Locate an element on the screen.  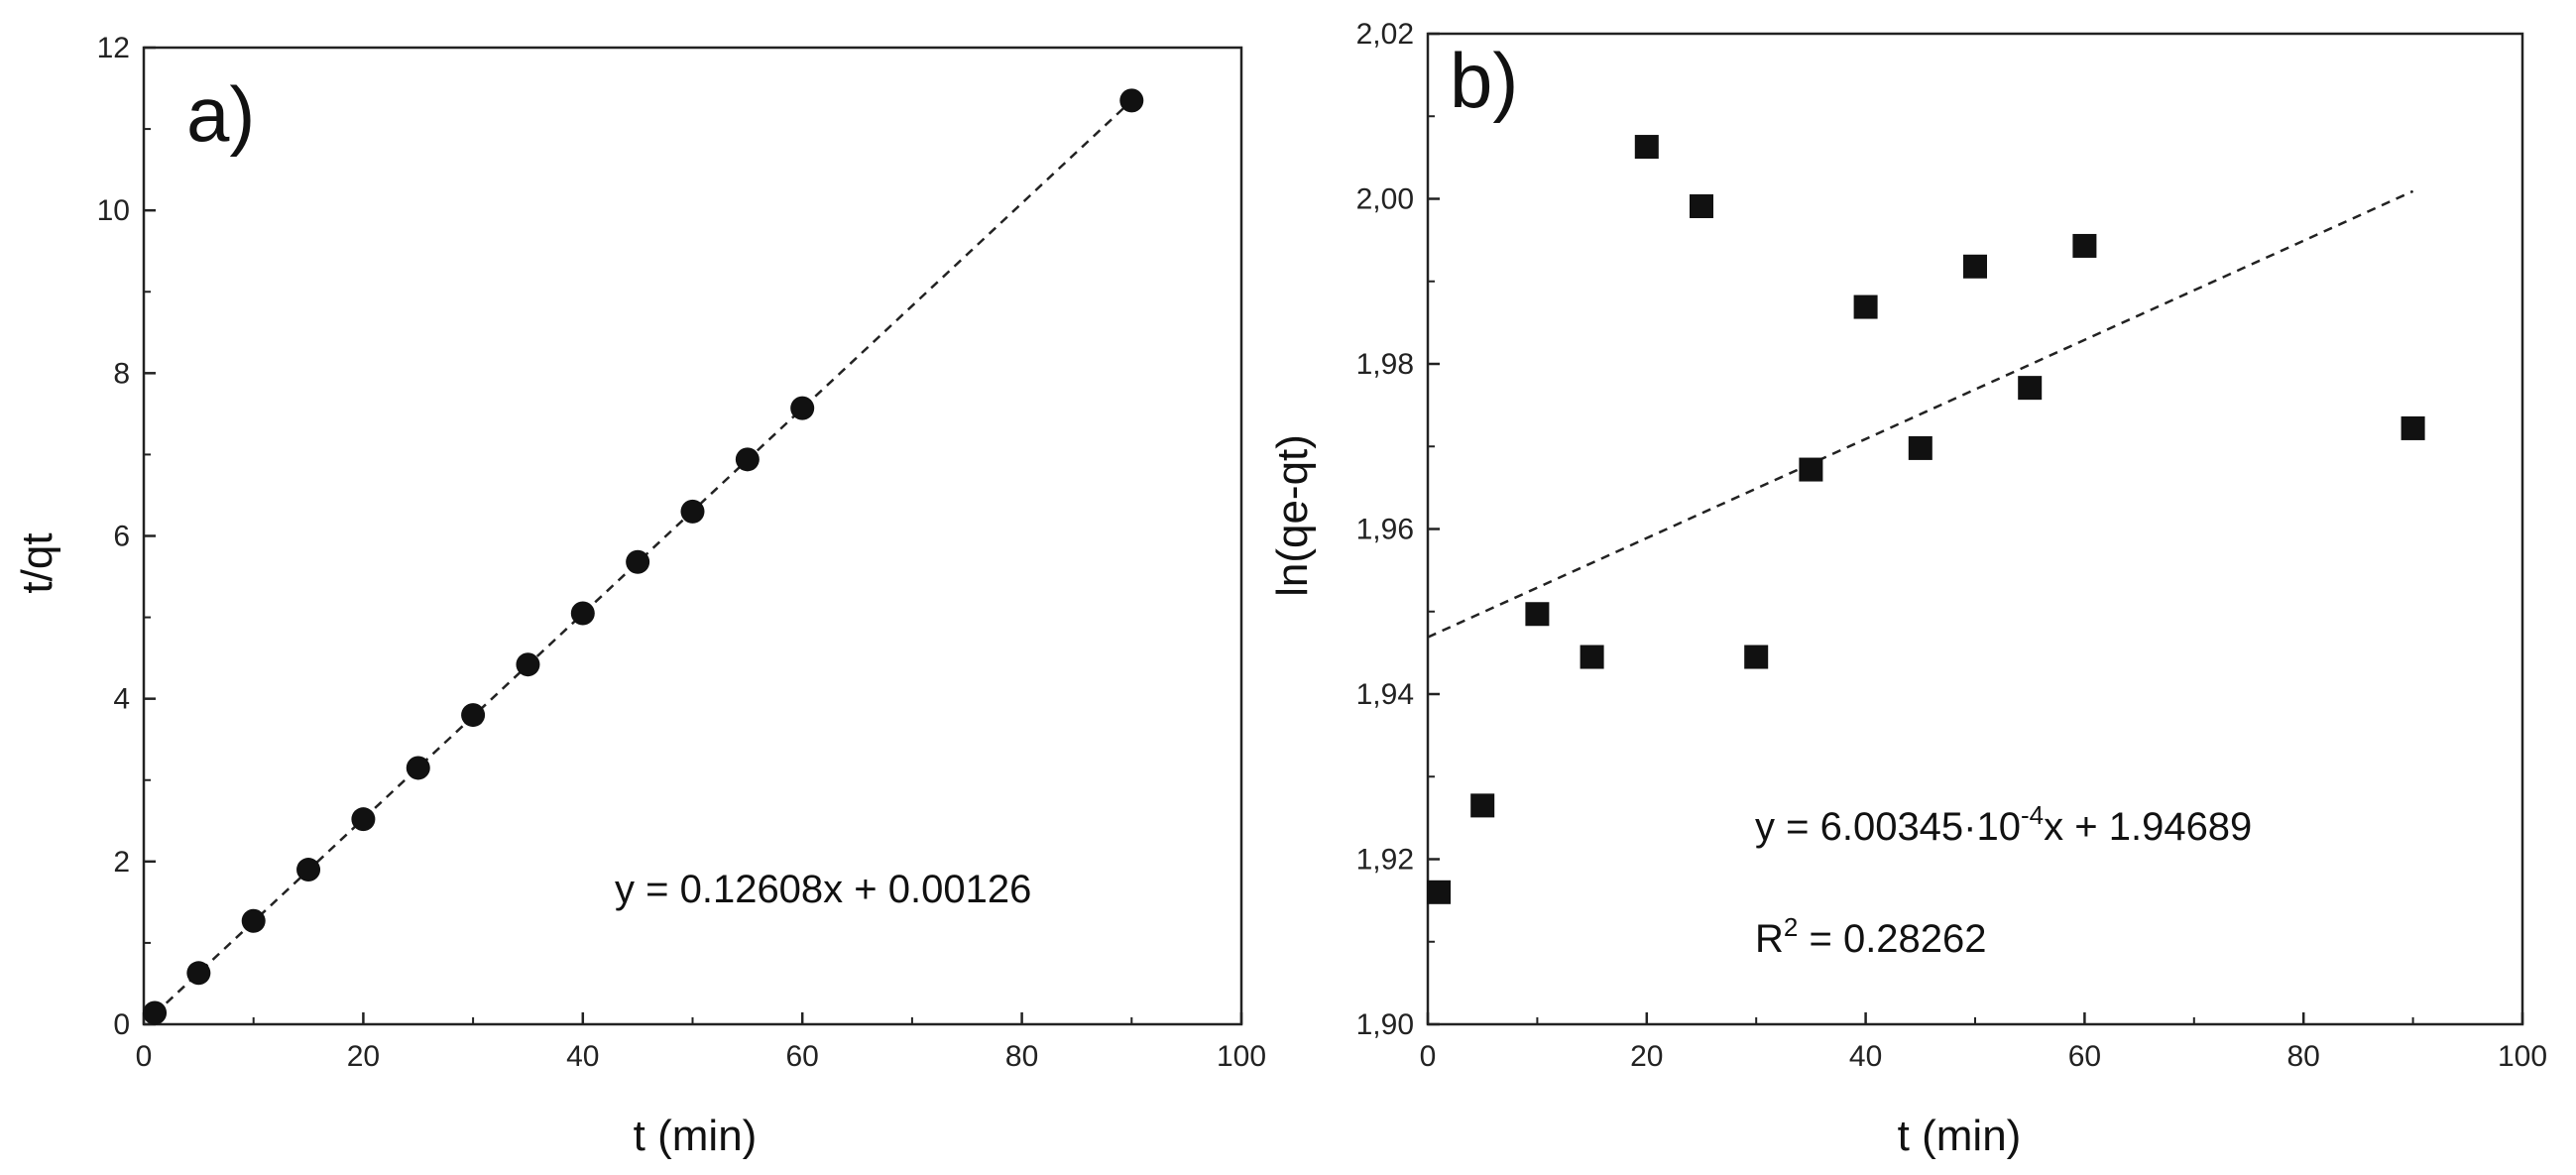
panel-b-x-tick-label-5: 100 is located at coordinates (2523, 1056).